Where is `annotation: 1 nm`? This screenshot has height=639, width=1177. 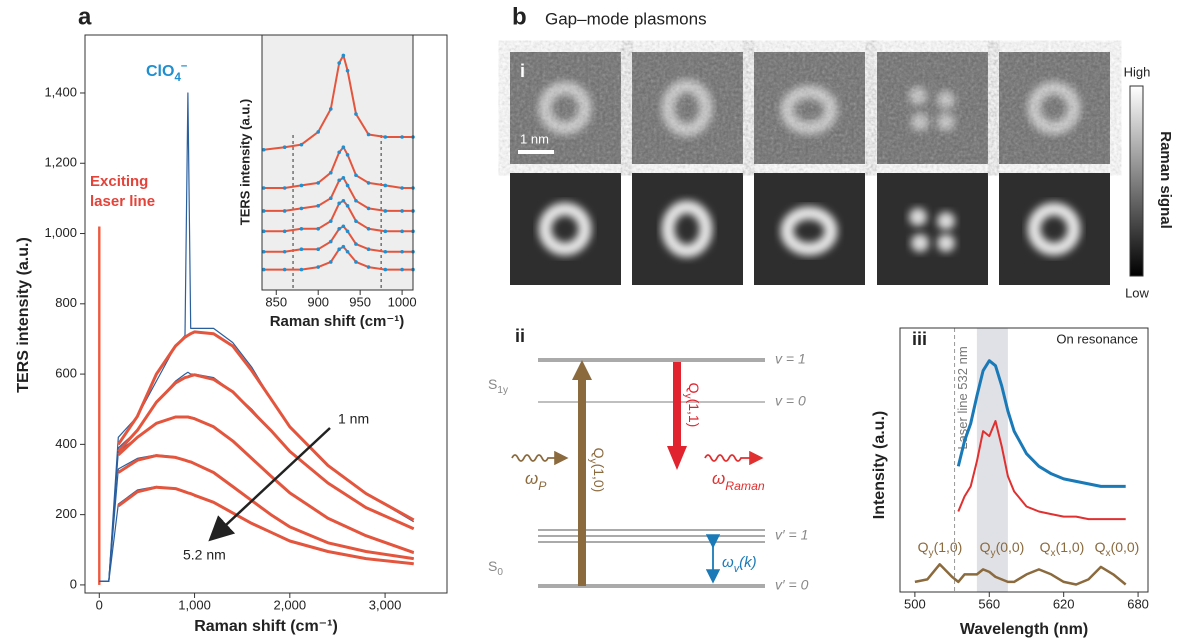 annotation: 1 nm is located at coordinates (353, 419).